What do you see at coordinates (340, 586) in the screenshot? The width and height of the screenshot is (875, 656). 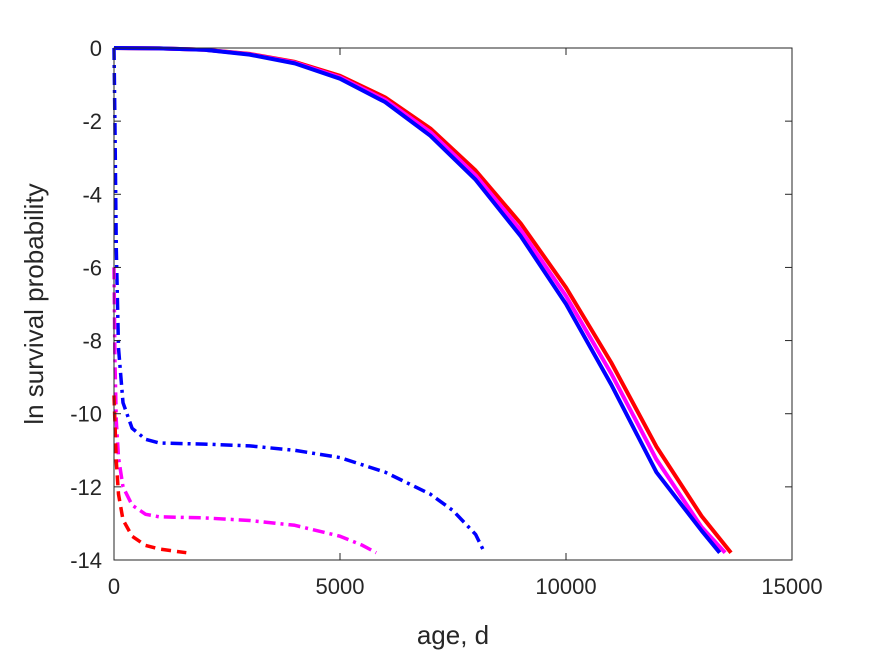 I see `x-tick-label-1: 5000` at bounding box center [340, 586].